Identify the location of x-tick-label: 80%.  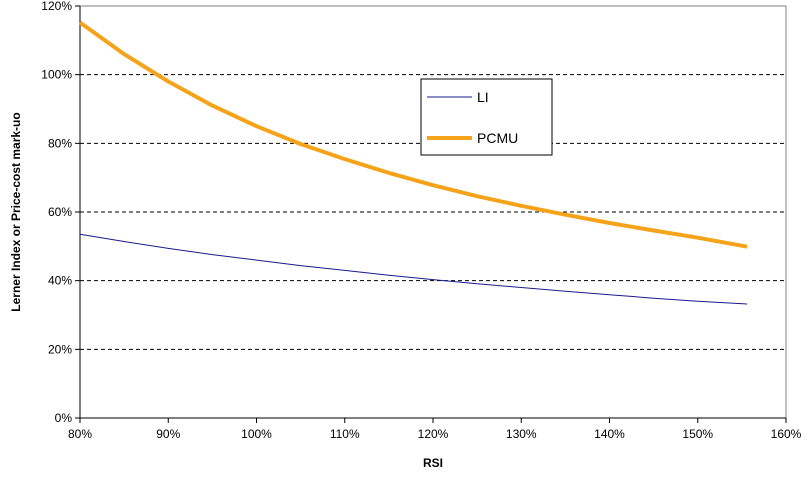
(80, 434).